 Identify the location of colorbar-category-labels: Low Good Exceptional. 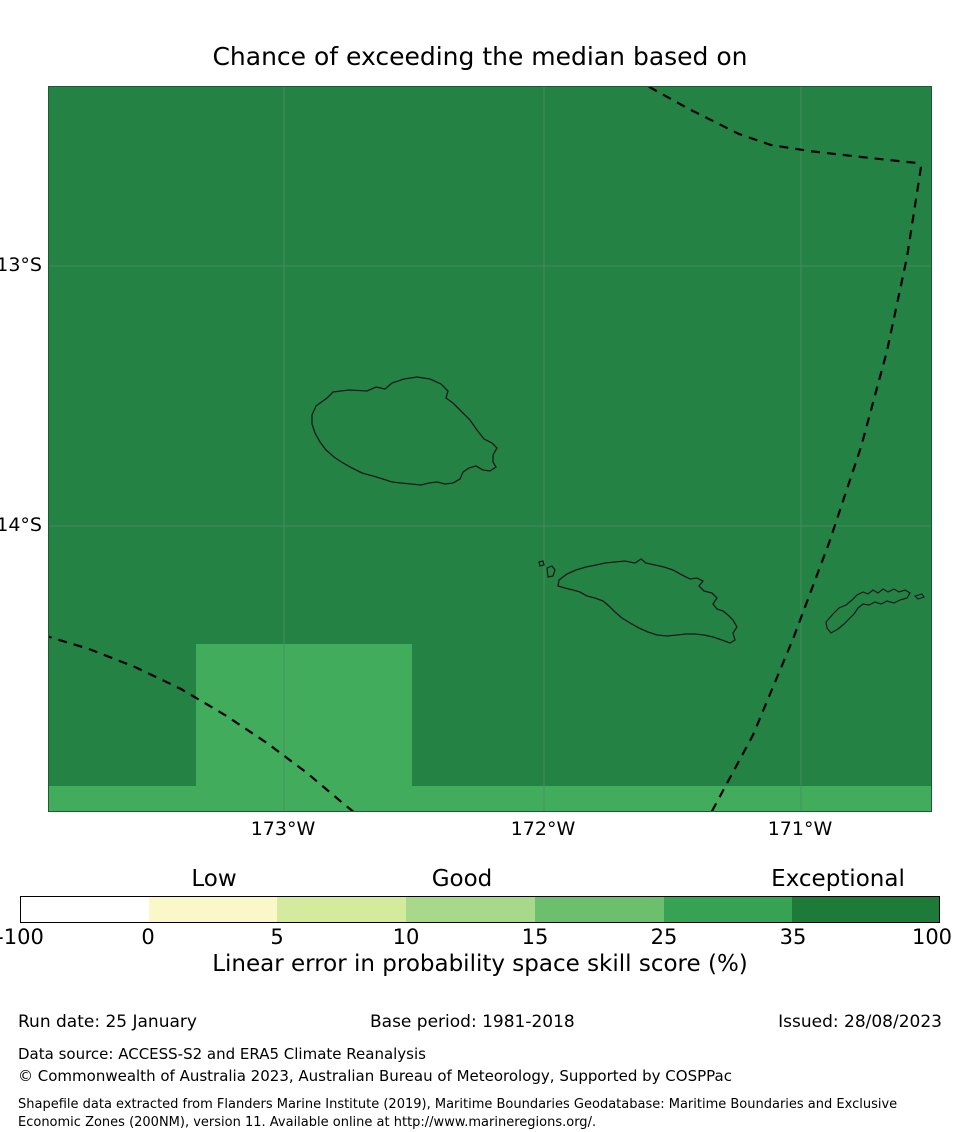
(480, 880).